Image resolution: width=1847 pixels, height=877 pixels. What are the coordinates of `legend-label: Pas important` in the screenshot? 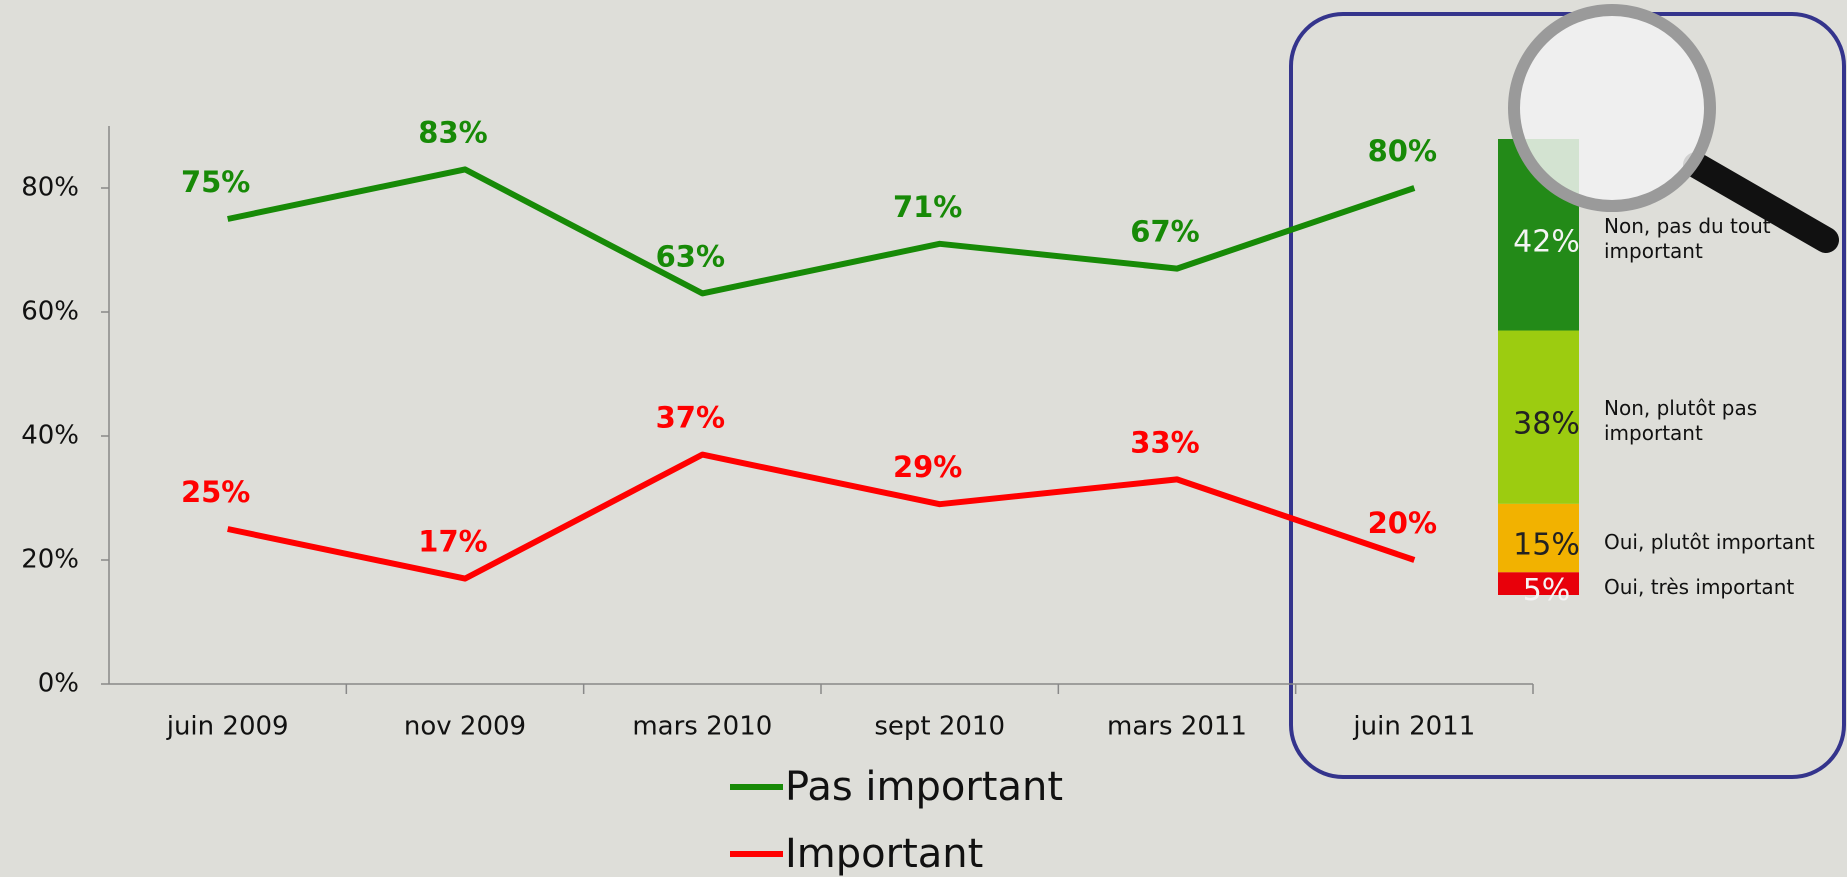 It's located at (924, 787).